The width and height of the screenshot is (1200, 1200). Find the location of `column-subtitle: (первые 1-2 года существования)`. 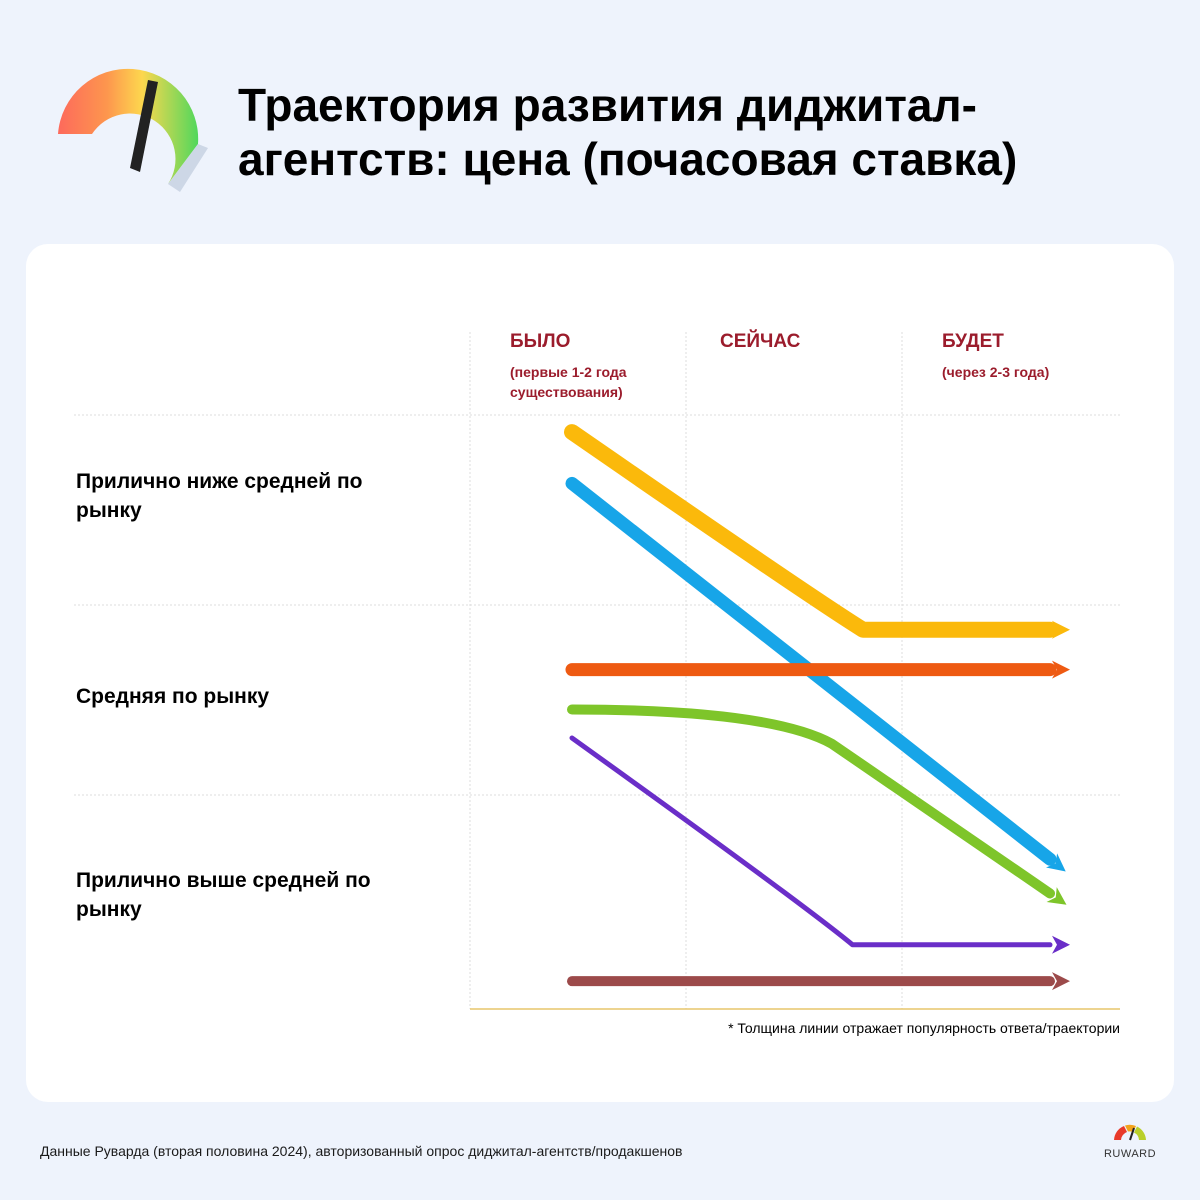

column-subtitle: (первые 1-2 года существования) is located at coordinates (568, 382).